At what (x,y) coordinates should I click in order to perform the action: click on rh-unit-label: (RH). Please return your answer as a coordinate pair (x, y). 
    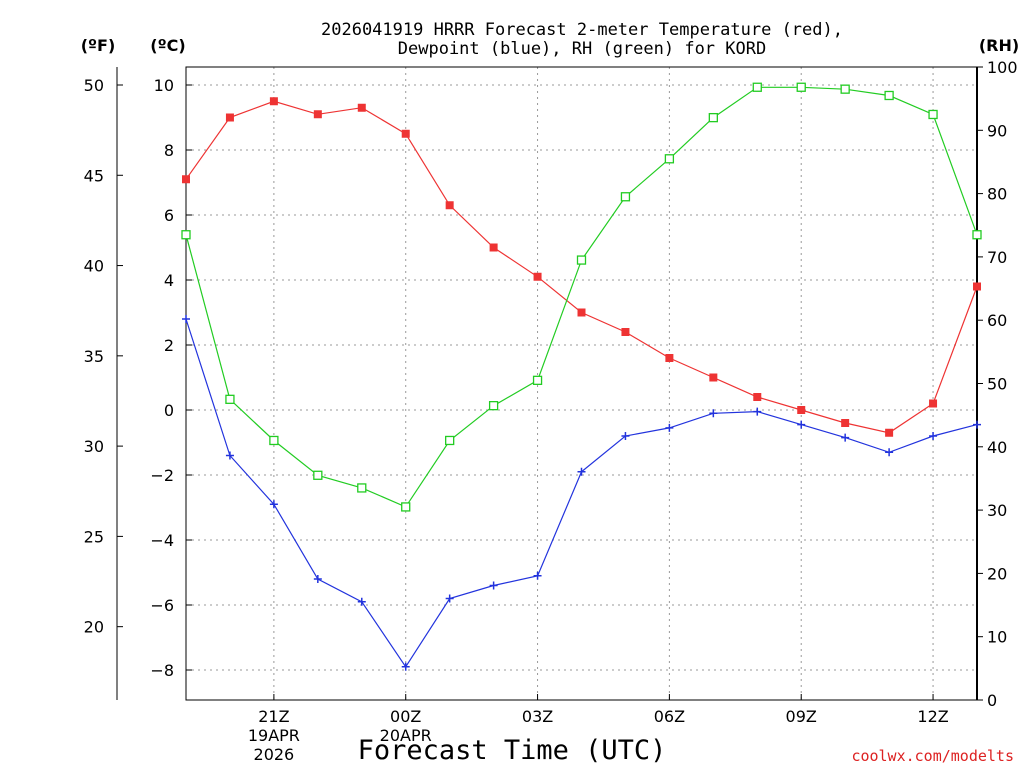
    Looking at the image, I should click on (999, 45).